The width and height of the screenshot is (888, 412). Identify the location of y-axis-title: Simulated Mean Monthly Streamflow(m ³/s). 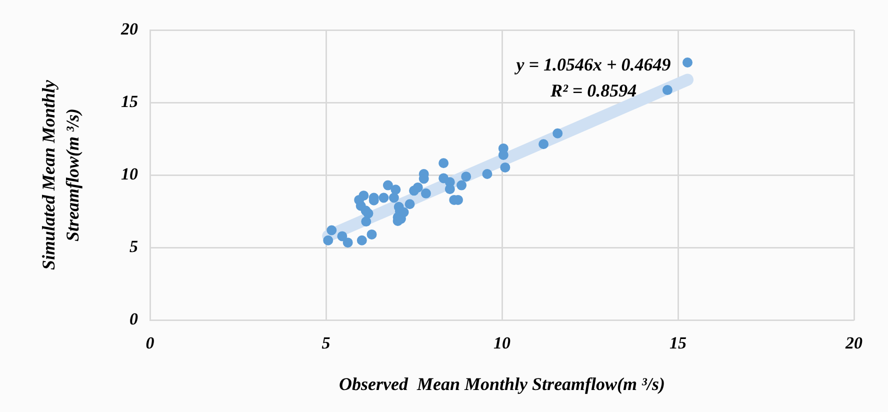
(60, 174).